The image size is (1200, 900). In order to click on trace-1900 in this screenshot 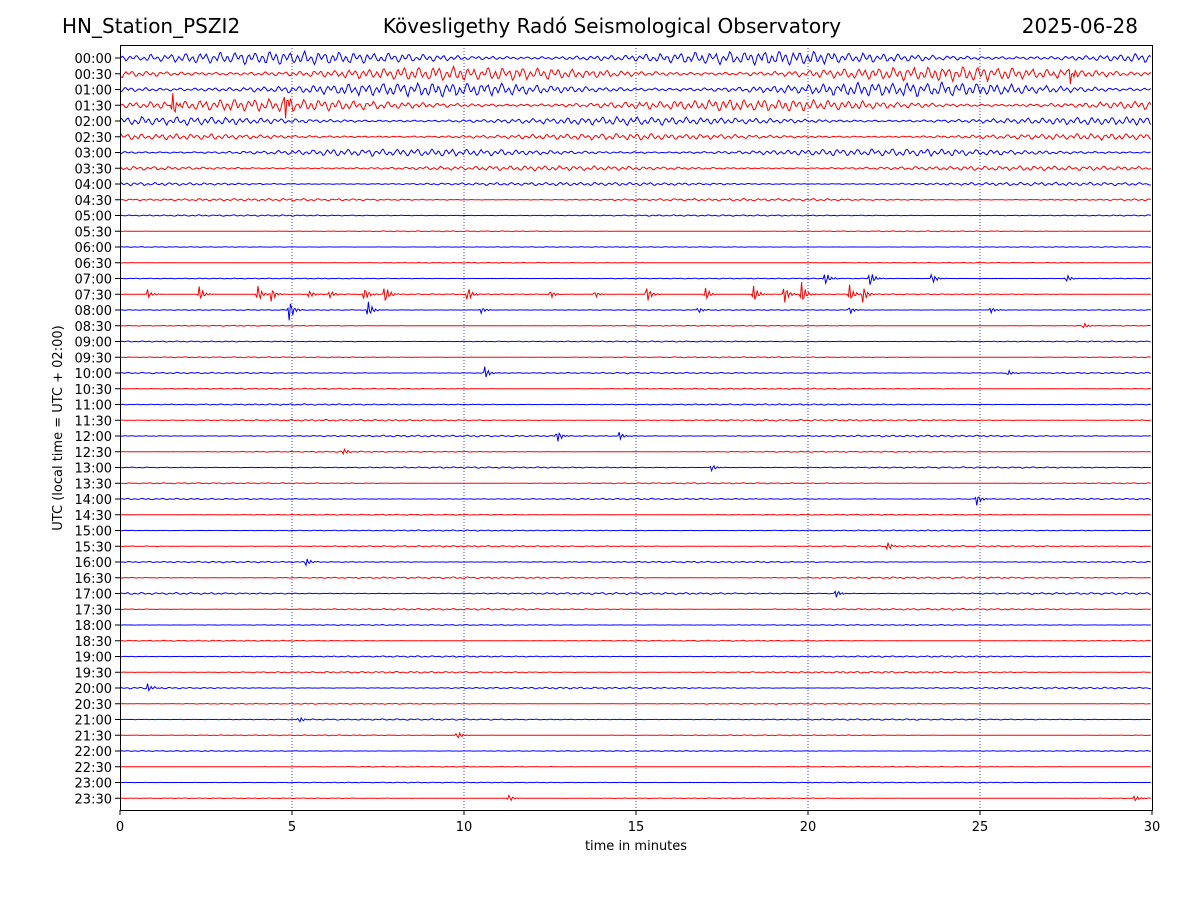, I will do `click(635, 656)`.